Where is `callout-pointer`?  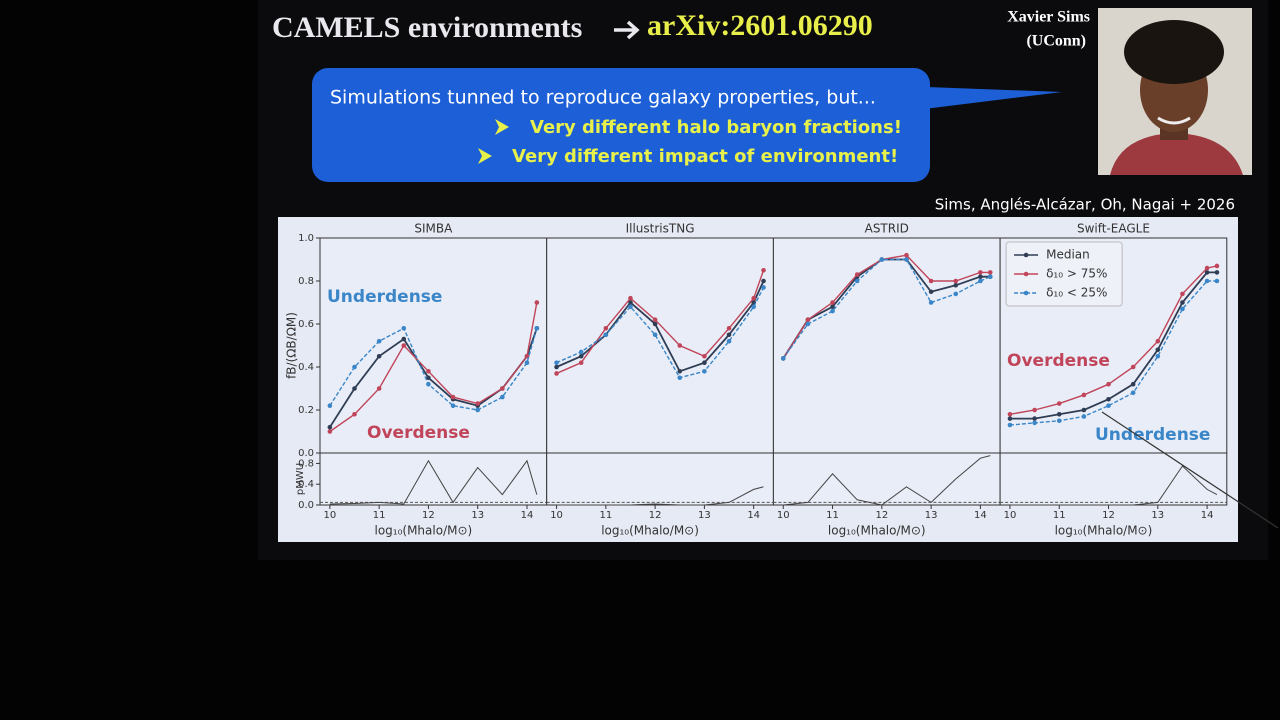
callout-pointer is located at coordinates (981, 99).